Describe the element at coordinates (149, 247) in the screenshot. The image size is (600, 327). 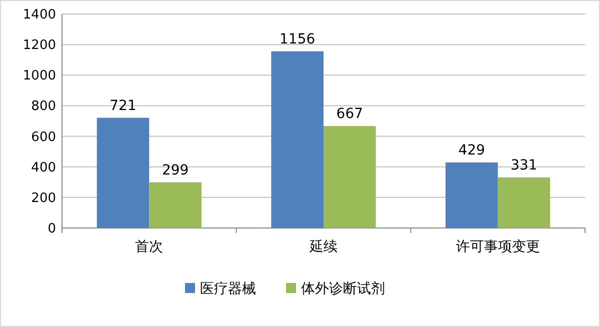
I see `x-tick-label: 首次` at that location.